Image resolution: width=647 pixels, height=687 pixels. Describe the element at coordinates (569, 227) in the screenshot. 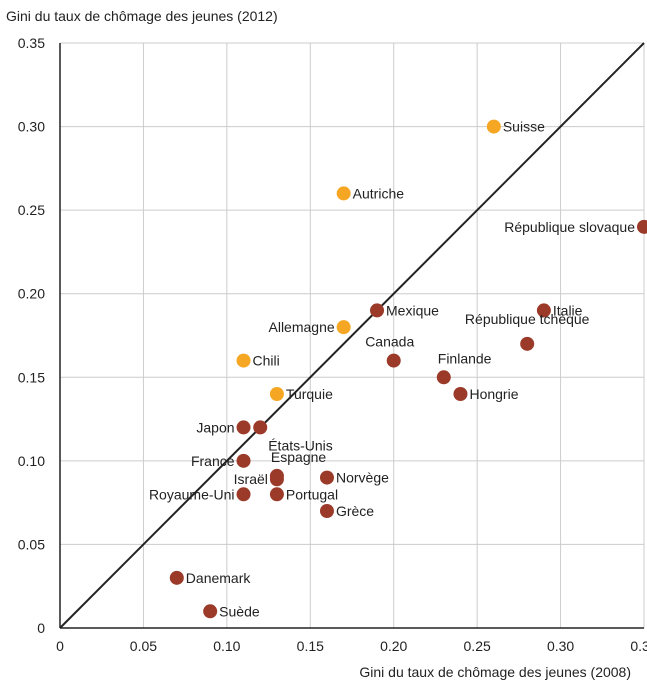

I see `data-label: République slovaque` at that location.